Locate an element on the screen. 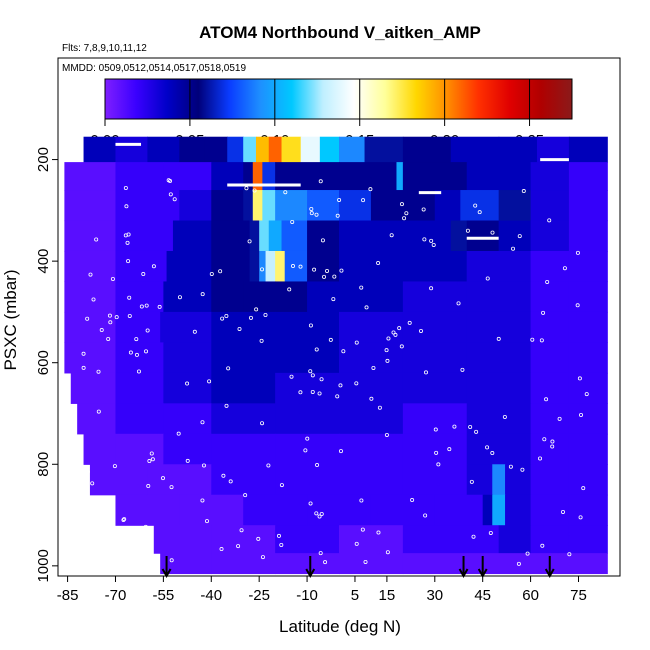 Image resolution: width=650 pixels, height=650 pixels. y-axis-label: PSXC (mbar) is located at coordinates (10, 319).